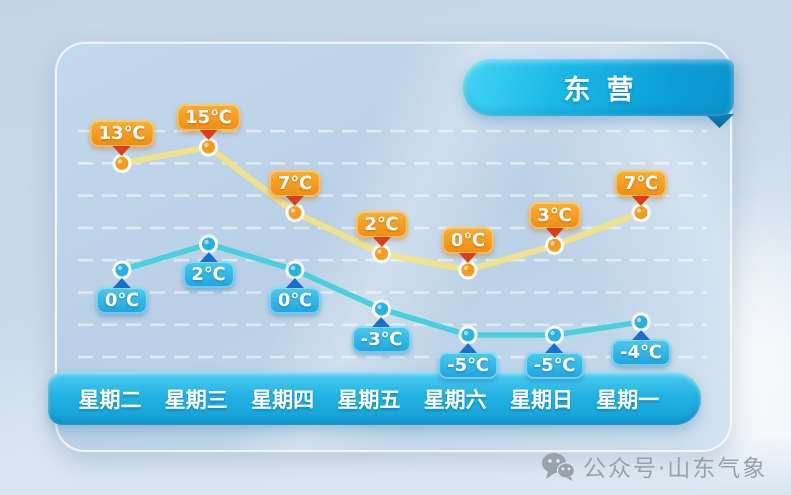  I want to click on city-badge: 东营, so click(598, 87).